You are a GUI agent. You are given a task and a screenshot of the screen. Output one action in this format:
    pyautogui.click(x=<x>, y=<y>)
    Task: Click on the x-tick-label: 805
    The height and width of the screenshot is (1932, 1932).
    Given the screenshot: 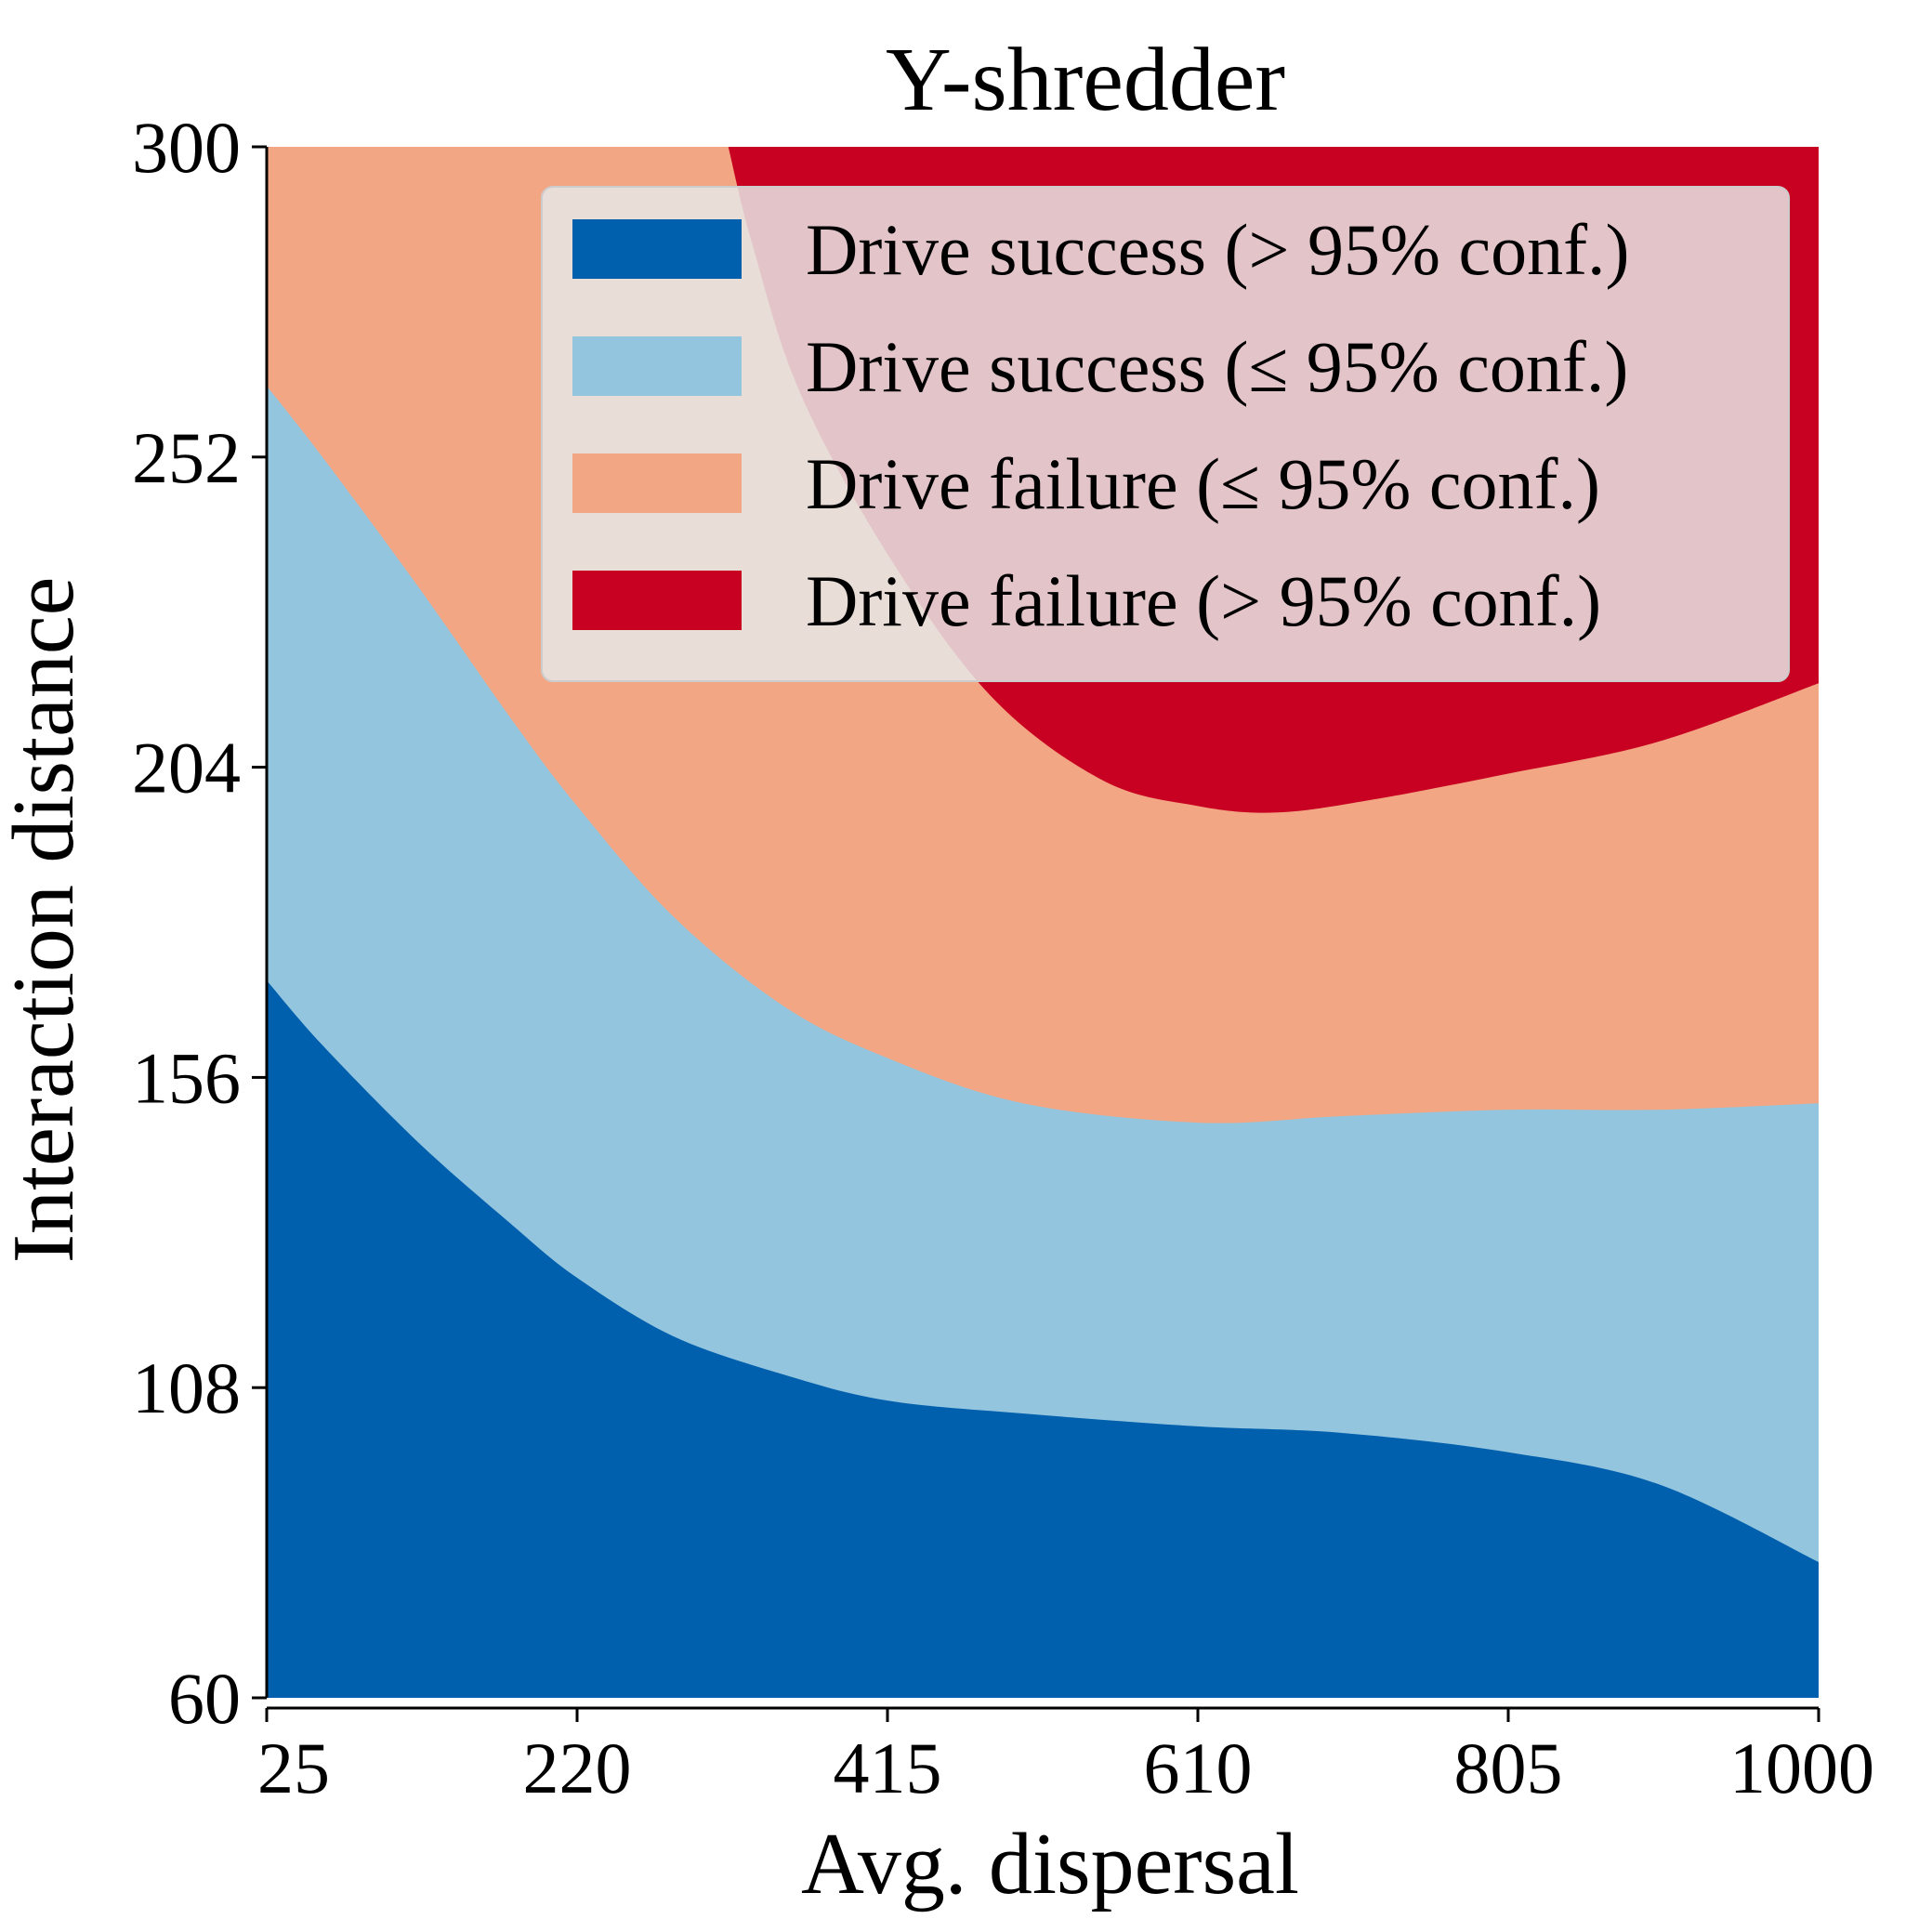 What is the action you would take?
    pyautogui.click(x=1508, y=1768)
    